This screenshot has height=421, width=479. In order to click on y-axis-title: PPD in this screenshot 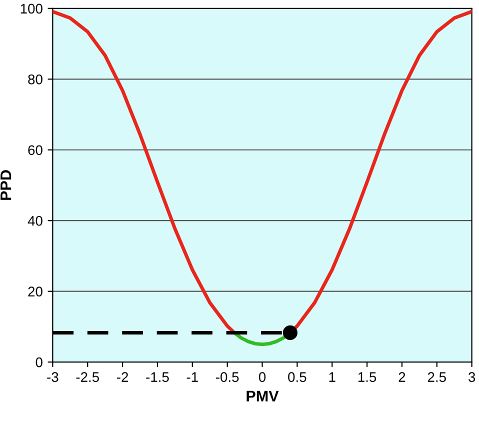, I will do `click(6, 185)`.